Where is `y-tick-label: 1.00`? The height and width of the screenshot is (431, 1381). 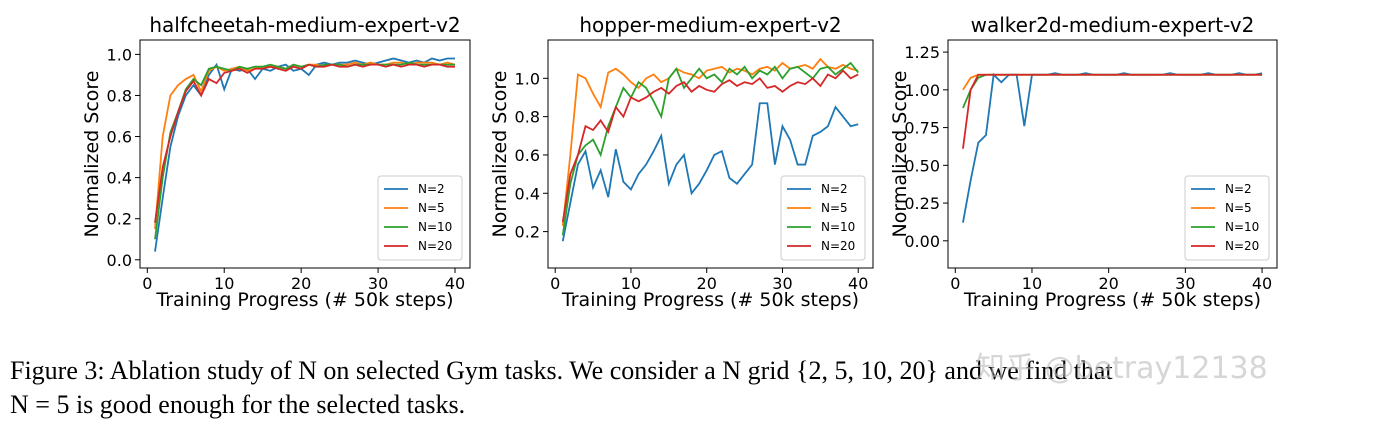 y-tick-label: 1.00 is located at coordinates (922, 90).